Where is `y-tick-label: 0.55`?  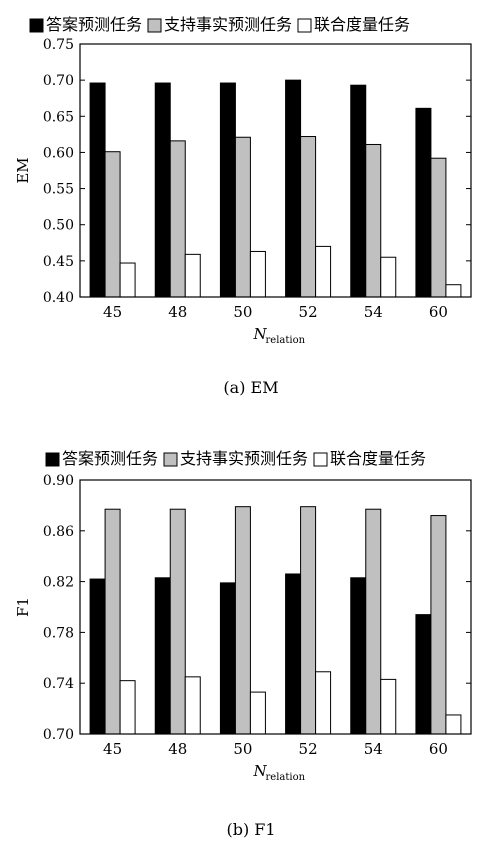 y-tick-label: 0.55 is located at coordinates (58, 190).